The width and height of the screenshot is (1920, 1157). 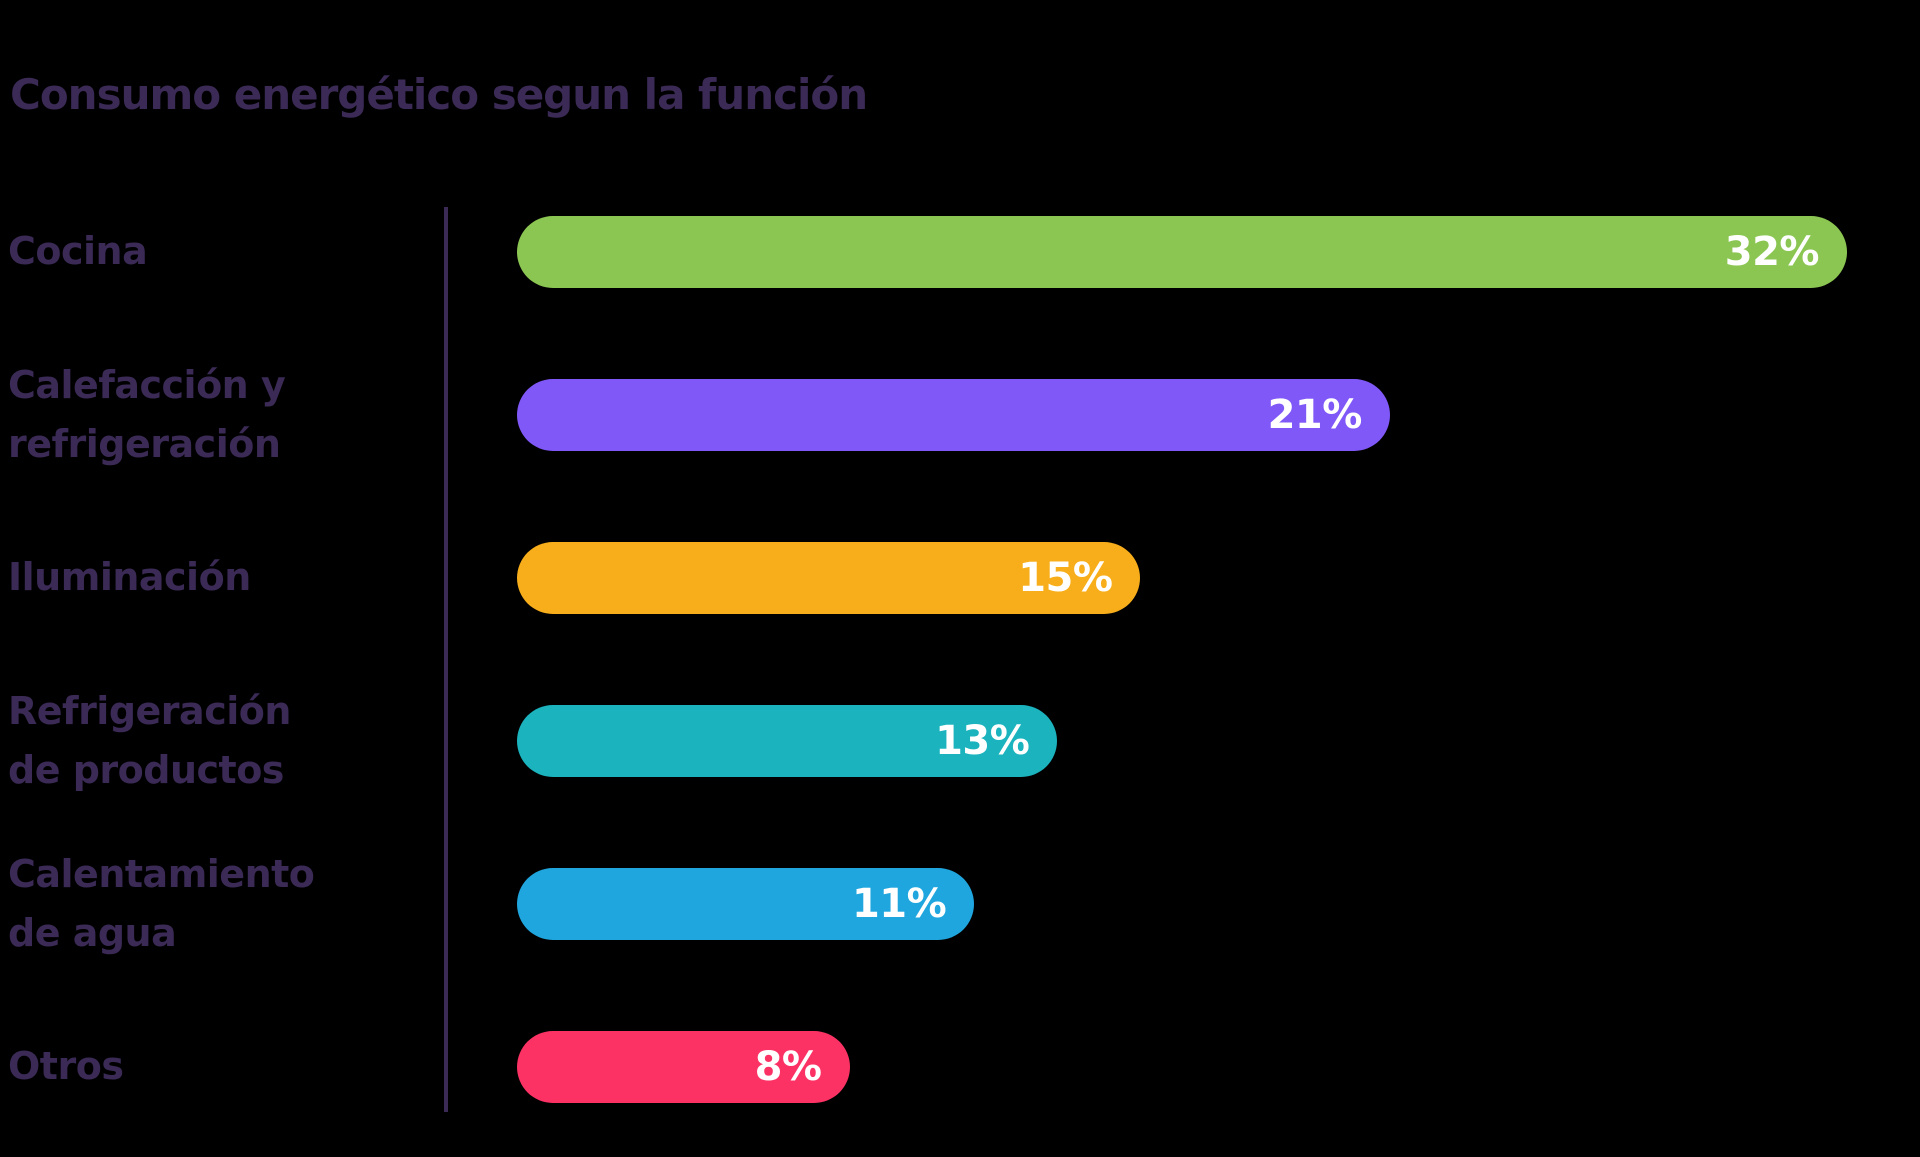 I want to click on bar-track: 8%, so click(x=1182, y=1066).